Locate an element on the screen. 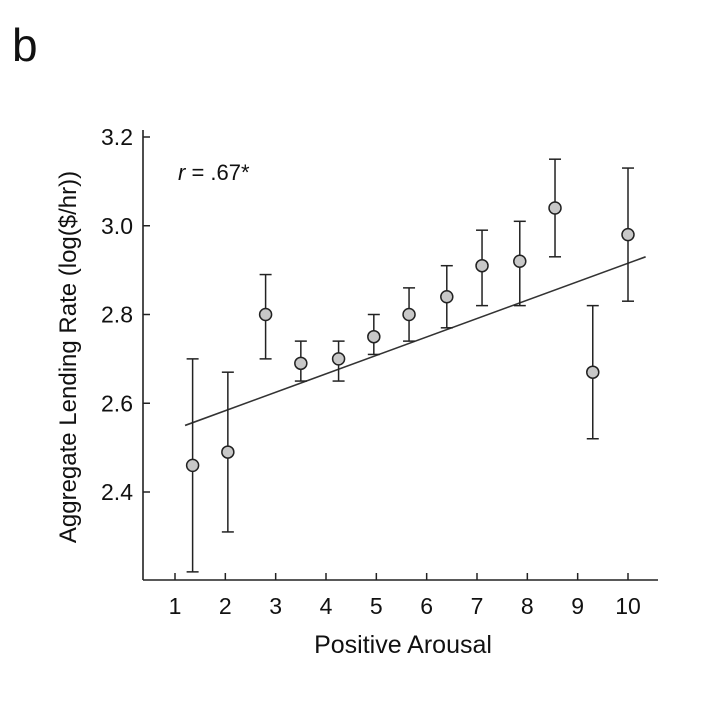 Image resolution: width=726 pixels, height=711 pixels. x-tick-label: 5 is located at coordinates (376, 606).